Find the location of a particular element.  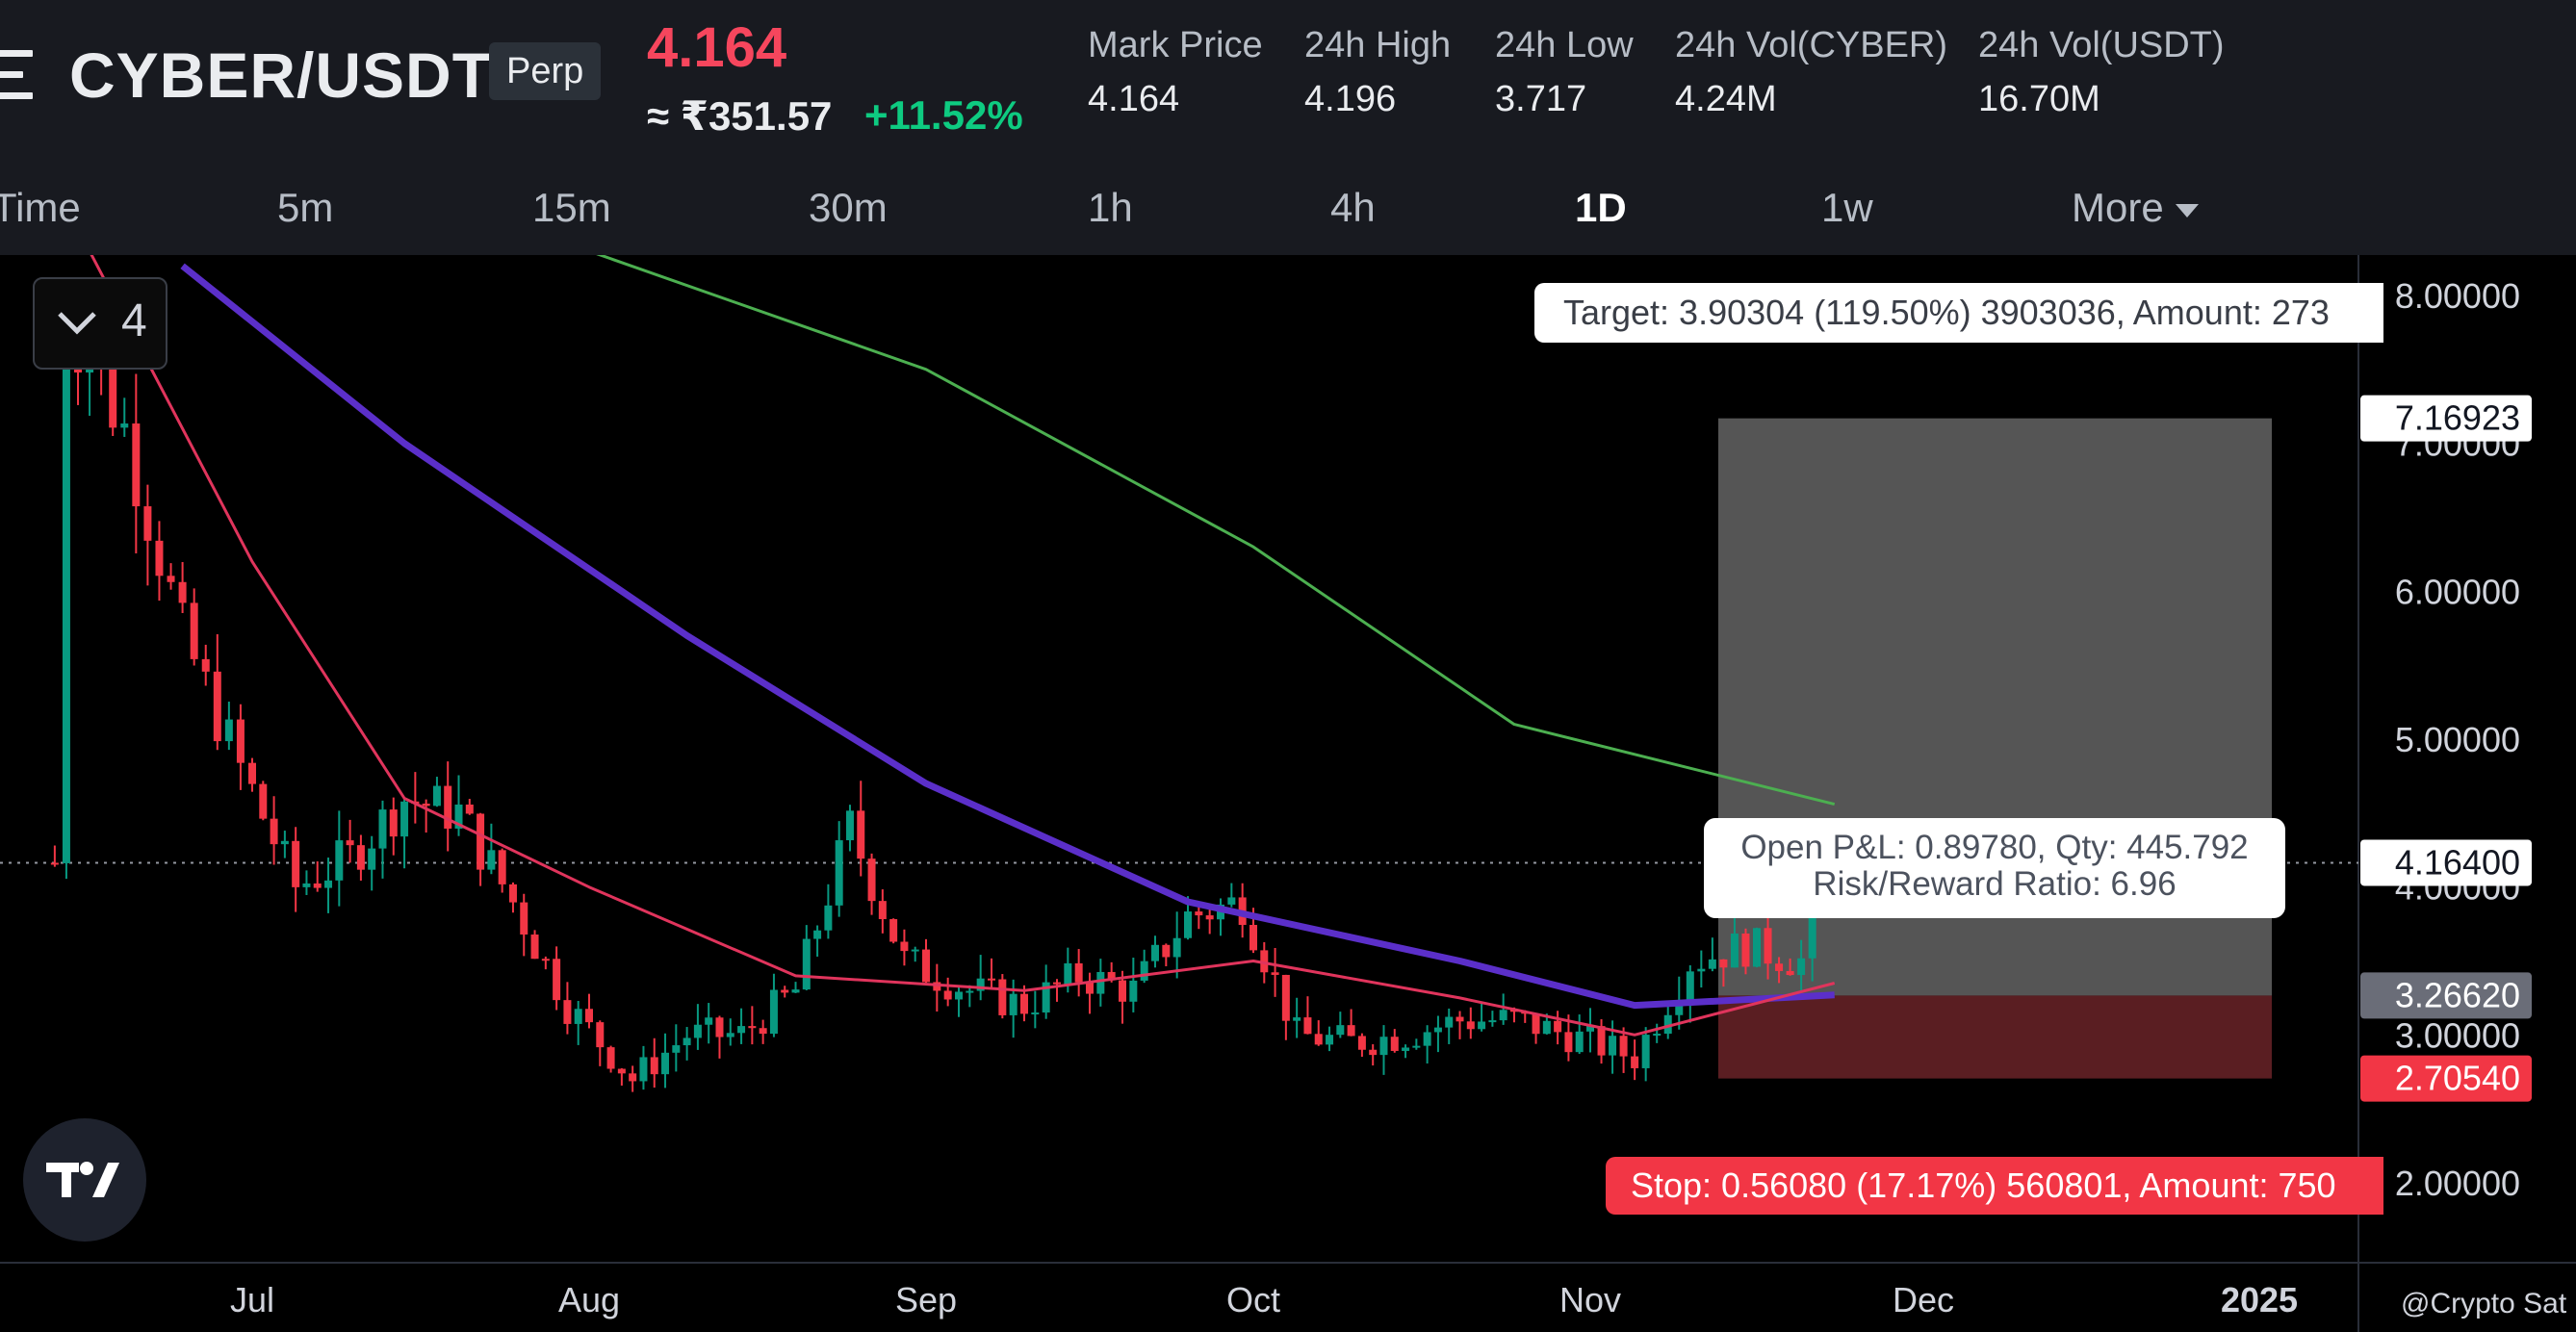

tab-30m: 30m is located at coordinates (849, 207).